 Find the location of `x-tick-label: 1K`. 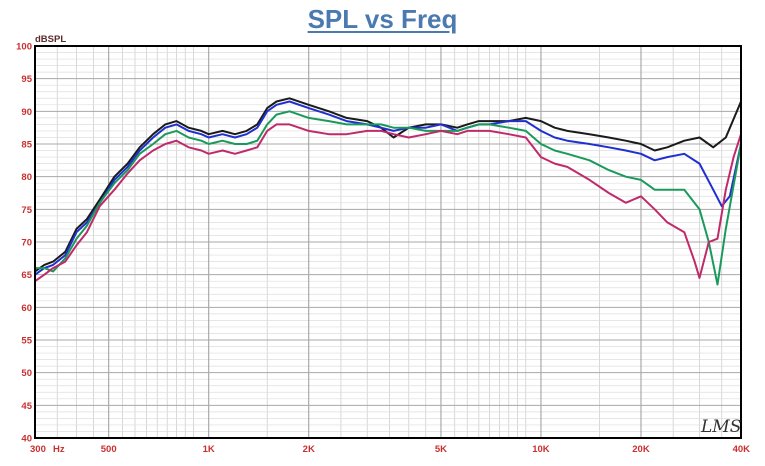

x-tick-label: 1K is located at coordinates (209, 449).